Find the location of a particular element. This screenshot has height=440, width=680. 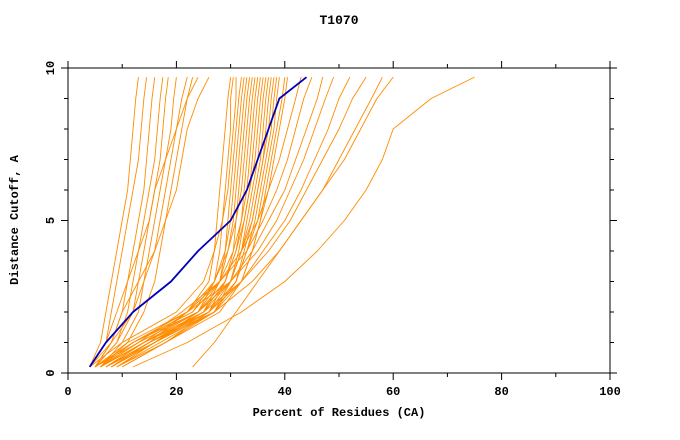

x-tick-label: 0 is located at coordinates (67, 392).